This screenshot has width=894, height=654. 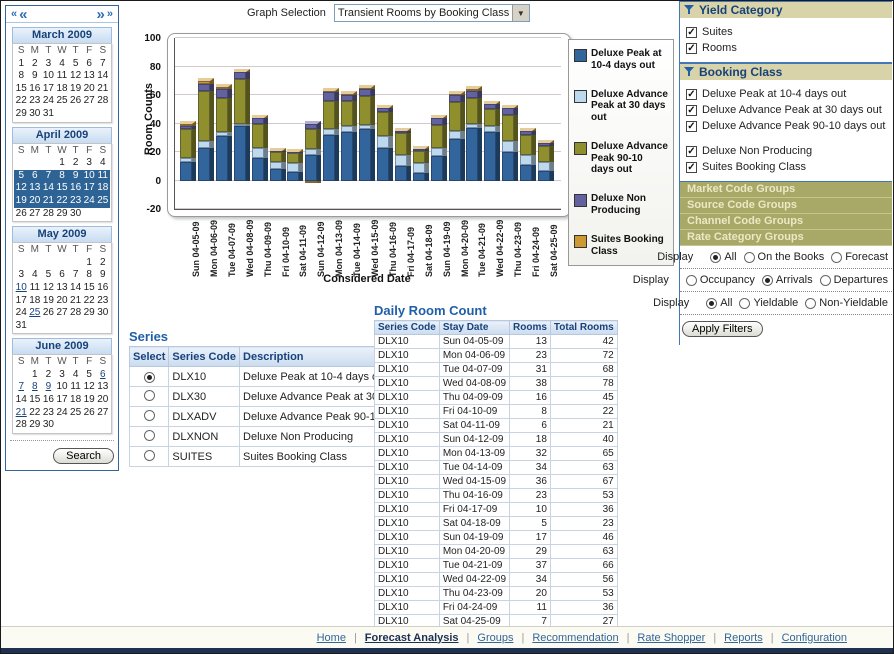 I want to click on graph-selection-dropdown: Transient Rooms by Booking Class ▼, so click(x=431, y=13).